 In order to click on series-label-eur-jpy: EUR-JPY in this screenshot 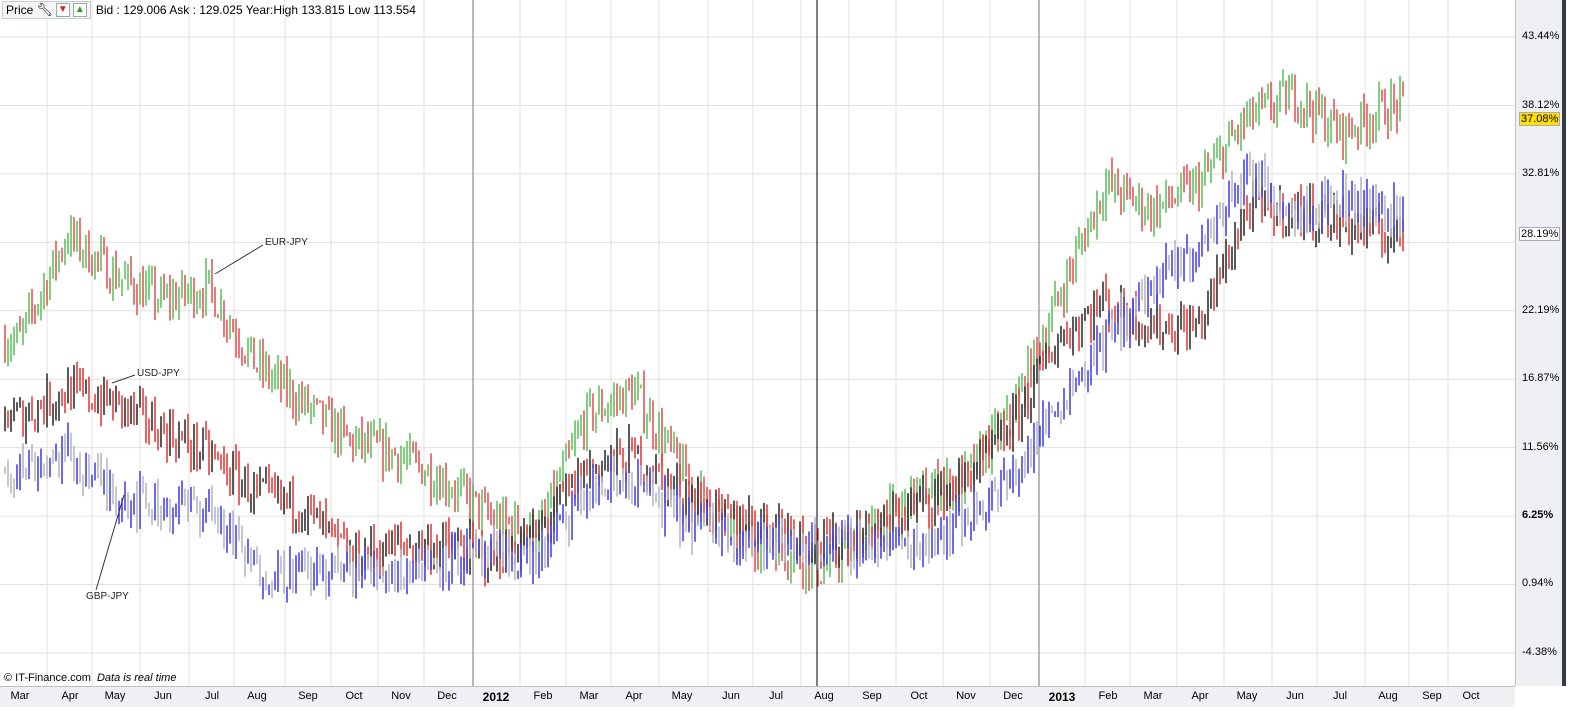, I will do `click(286, 242)`.